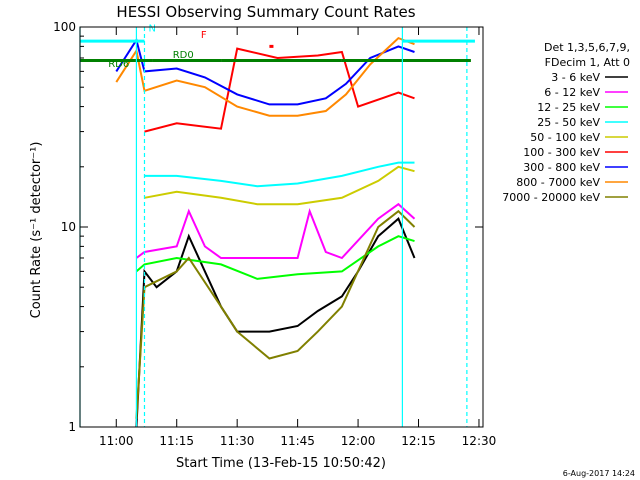 This screenshot has height=480, width=640. What do you see at coordinates (479, 441) in the screenshot?
I see `x-tick-label: 12:30` at bounding box center [479, 441].